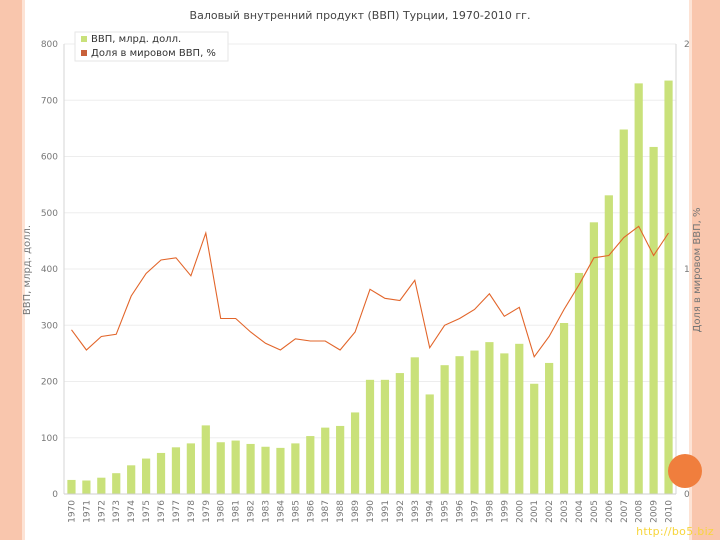 The image size is (720, 540). What do you see at coordinates (161, 473) in the screenshot?
I see `bar-1976` at bounding box center [161, 473].